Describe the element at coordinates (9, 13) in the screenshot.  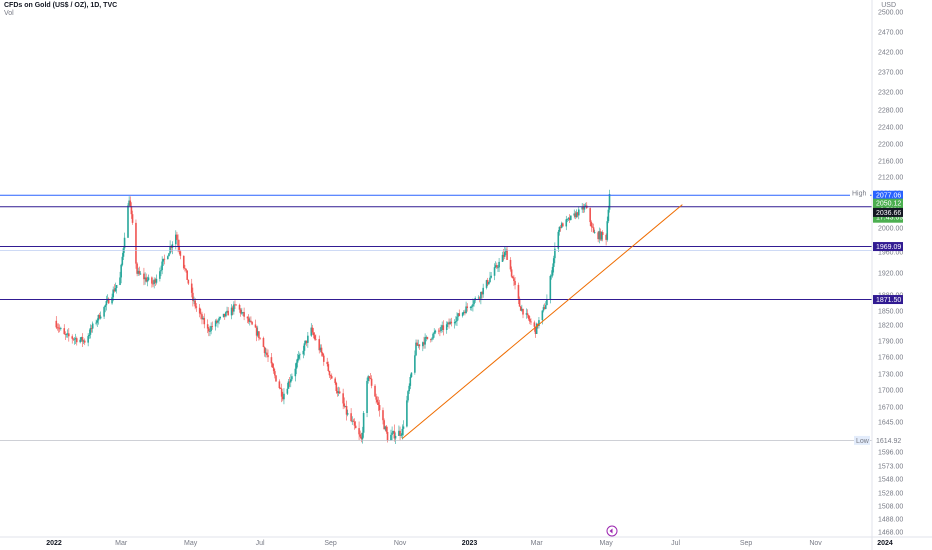
I see `volume-label: Vol` at that location.